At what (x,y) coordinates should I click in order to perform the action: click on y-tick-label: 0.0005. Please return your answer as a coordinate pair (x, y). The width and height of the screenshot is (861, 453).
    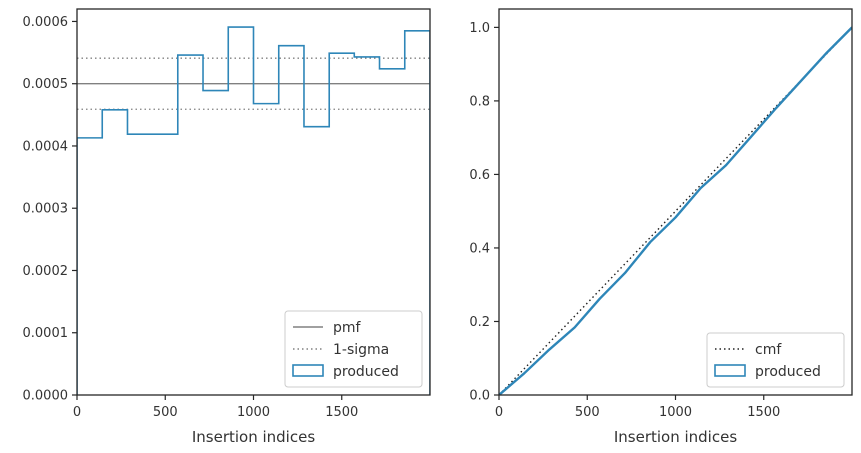
    Looking at the image, I should click on (46, 84).